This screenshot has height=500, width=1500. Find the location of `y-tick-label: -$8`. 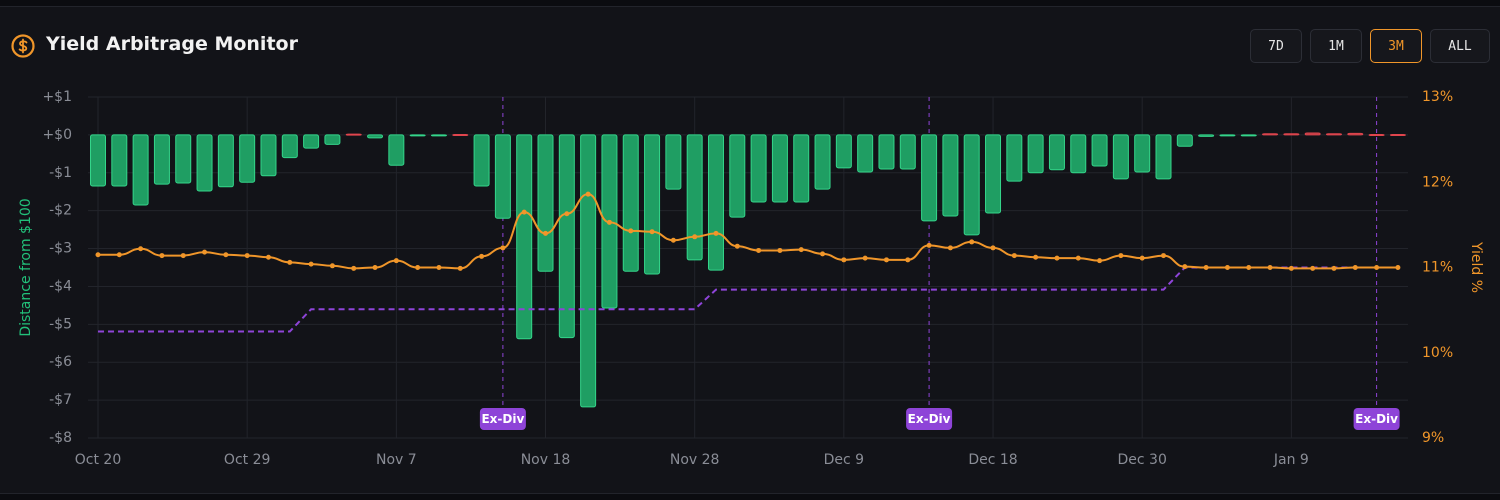

y-tick-label: -$8 is located at coordinates (60, 438).